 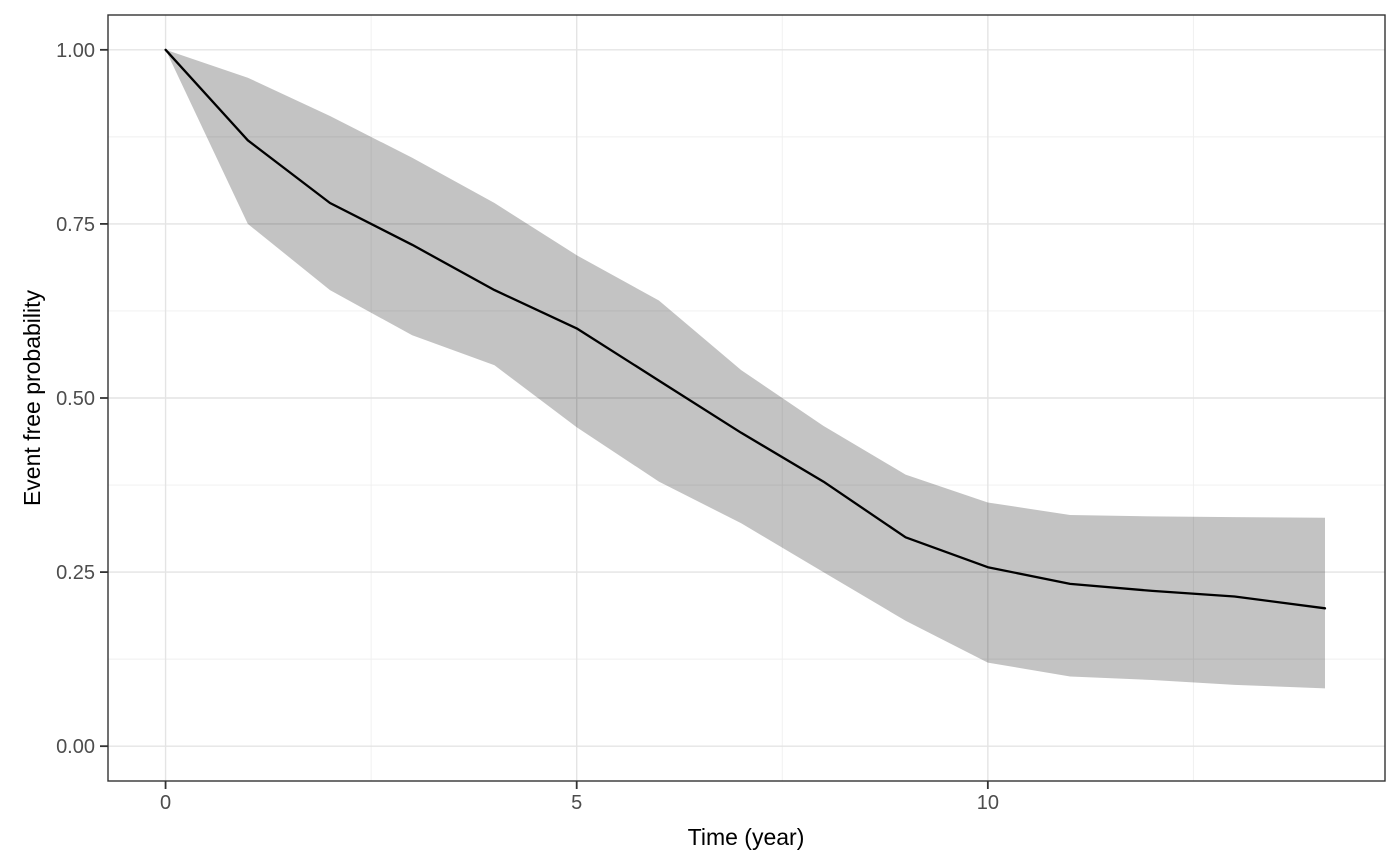 What do you see at coordinates (165, 803) in the screenshot?
I see `x-tick-label: 0` at bounding box center [165, 803].